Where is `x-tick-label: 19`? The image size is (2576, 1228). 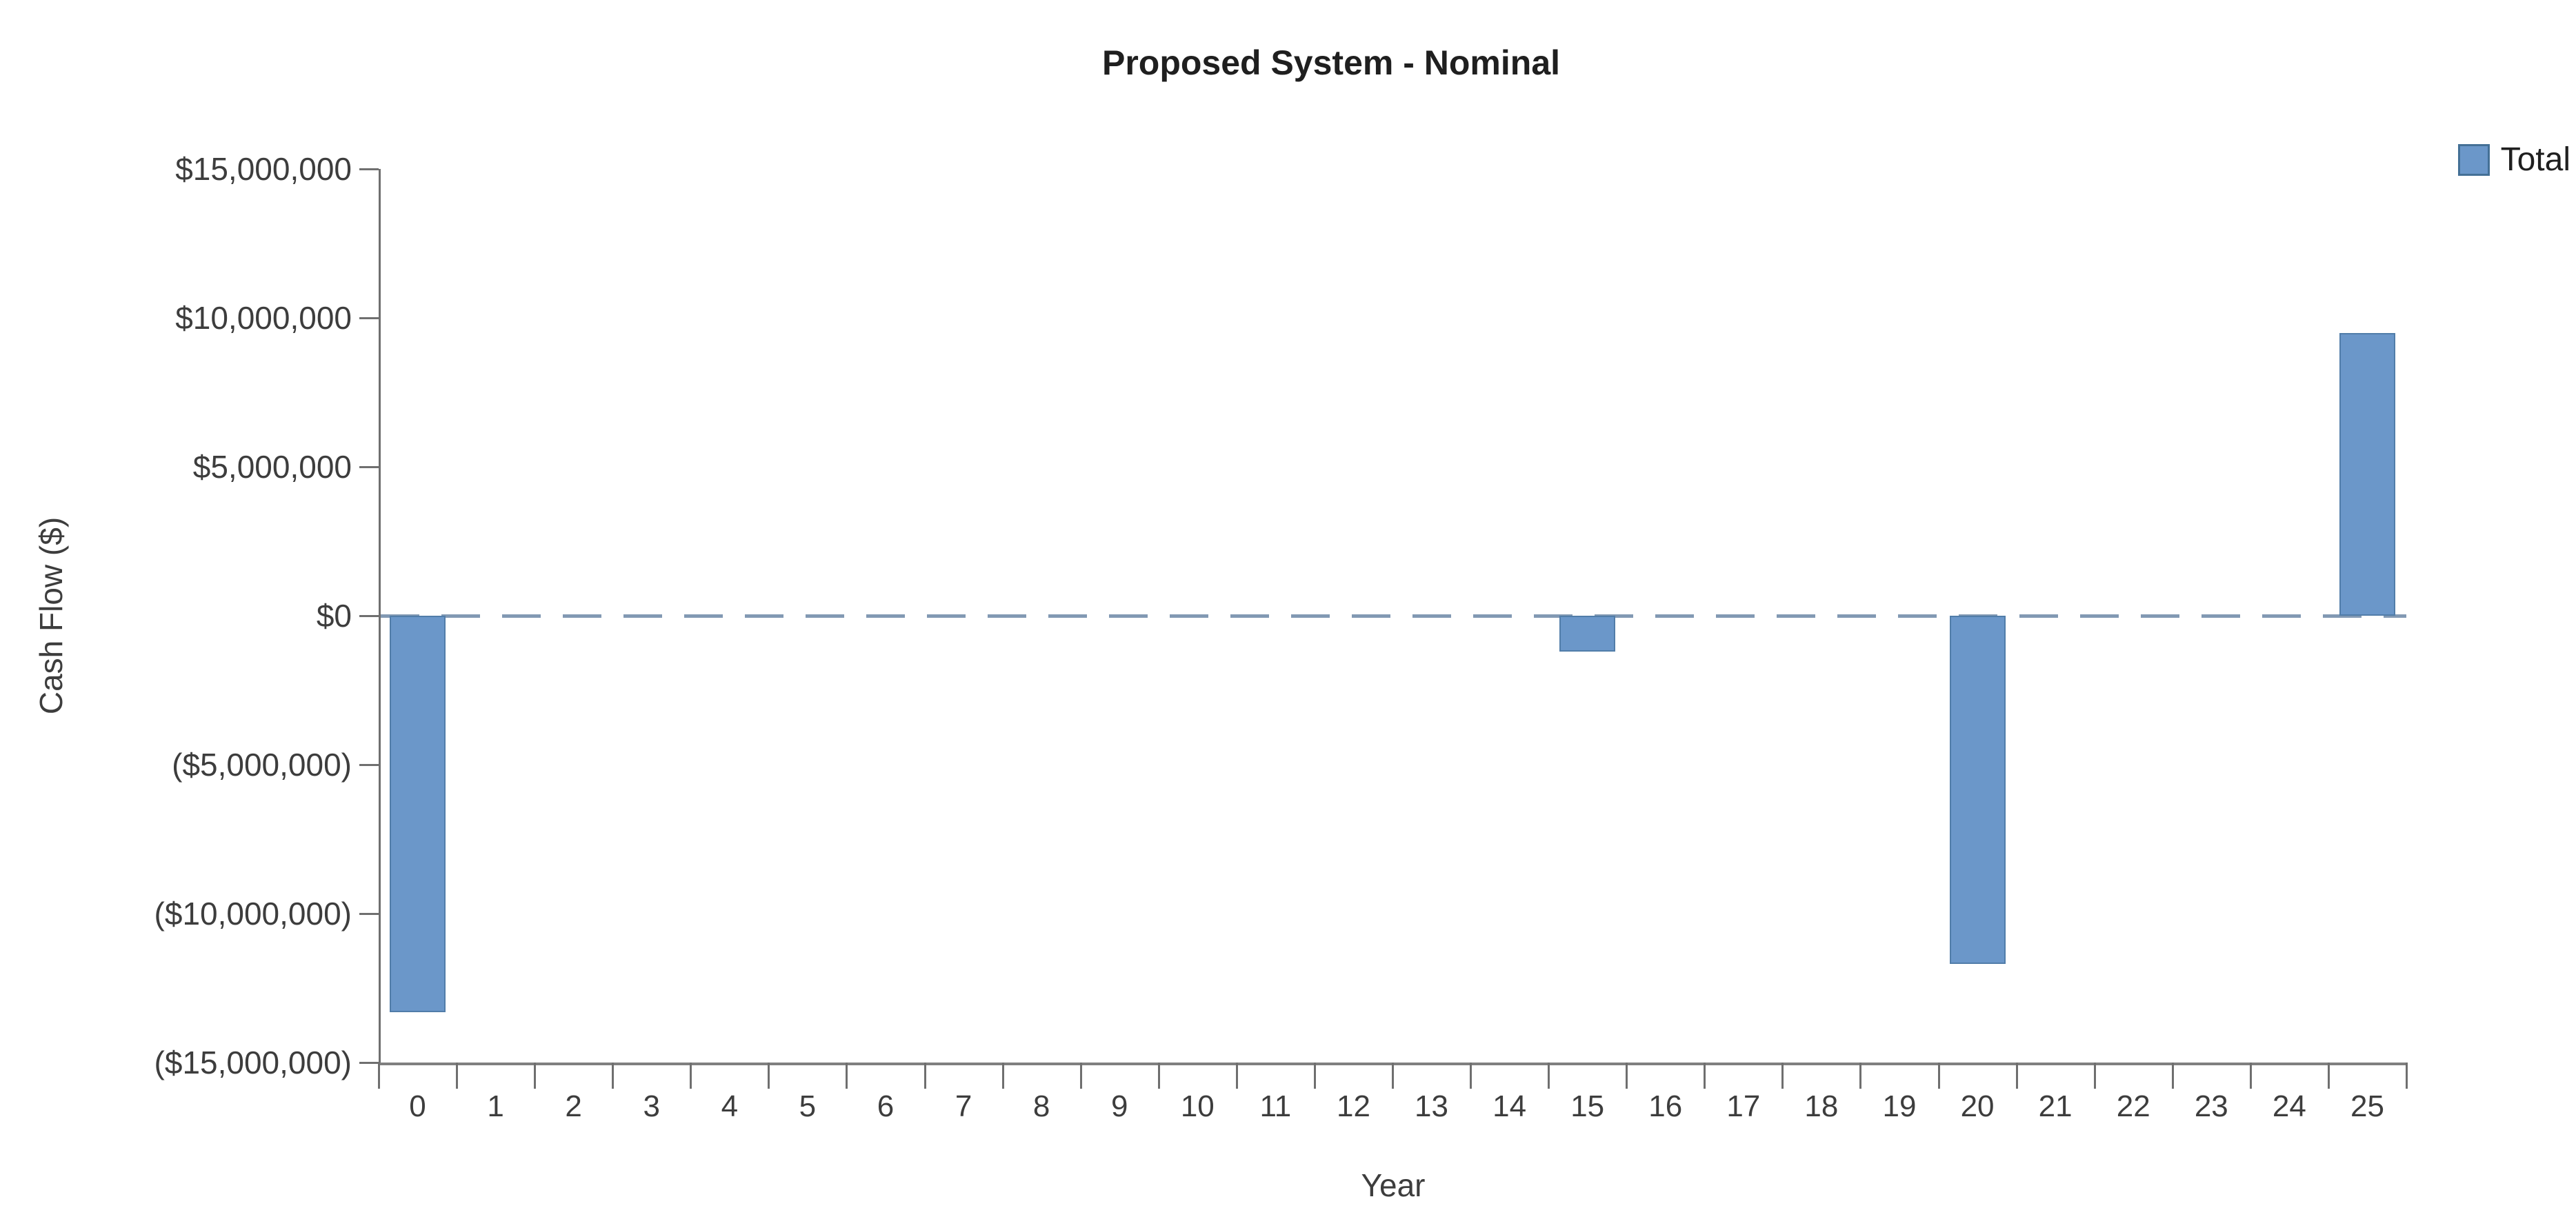
x-tick-label: 19 is located at coordinates (1899, 1106).